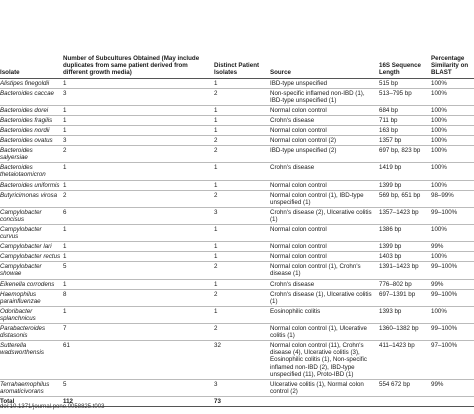  What do you see at coordinates (31, 131) in the screenshot?
I see `cell-isolate: Bacteroides nordii` at bounding box center [31, 131].